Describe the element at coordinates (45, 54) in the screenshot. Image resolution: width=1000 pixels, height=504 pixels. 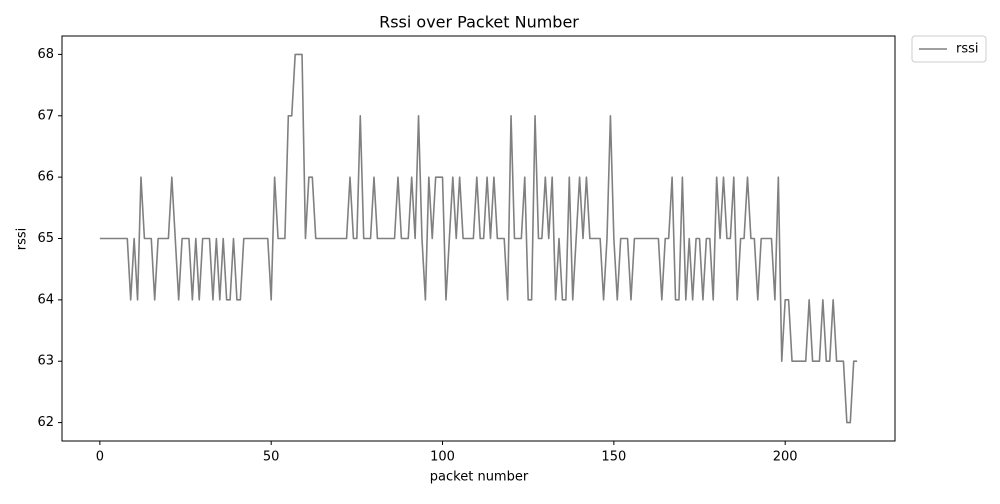
I see `y-tick-label: 68` at that location.